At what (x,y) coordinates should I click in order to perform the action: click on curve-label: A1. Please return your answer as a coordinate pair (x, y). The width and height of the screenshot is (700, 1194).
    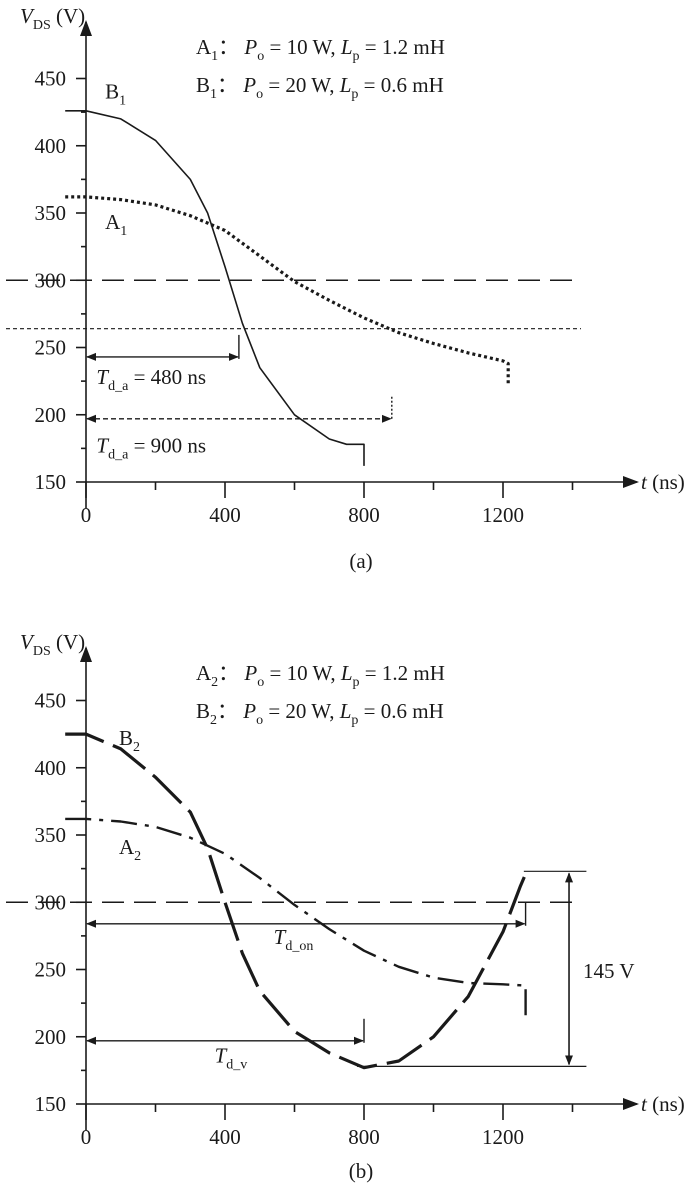
    Looking at the image, I should click on (116, 224).